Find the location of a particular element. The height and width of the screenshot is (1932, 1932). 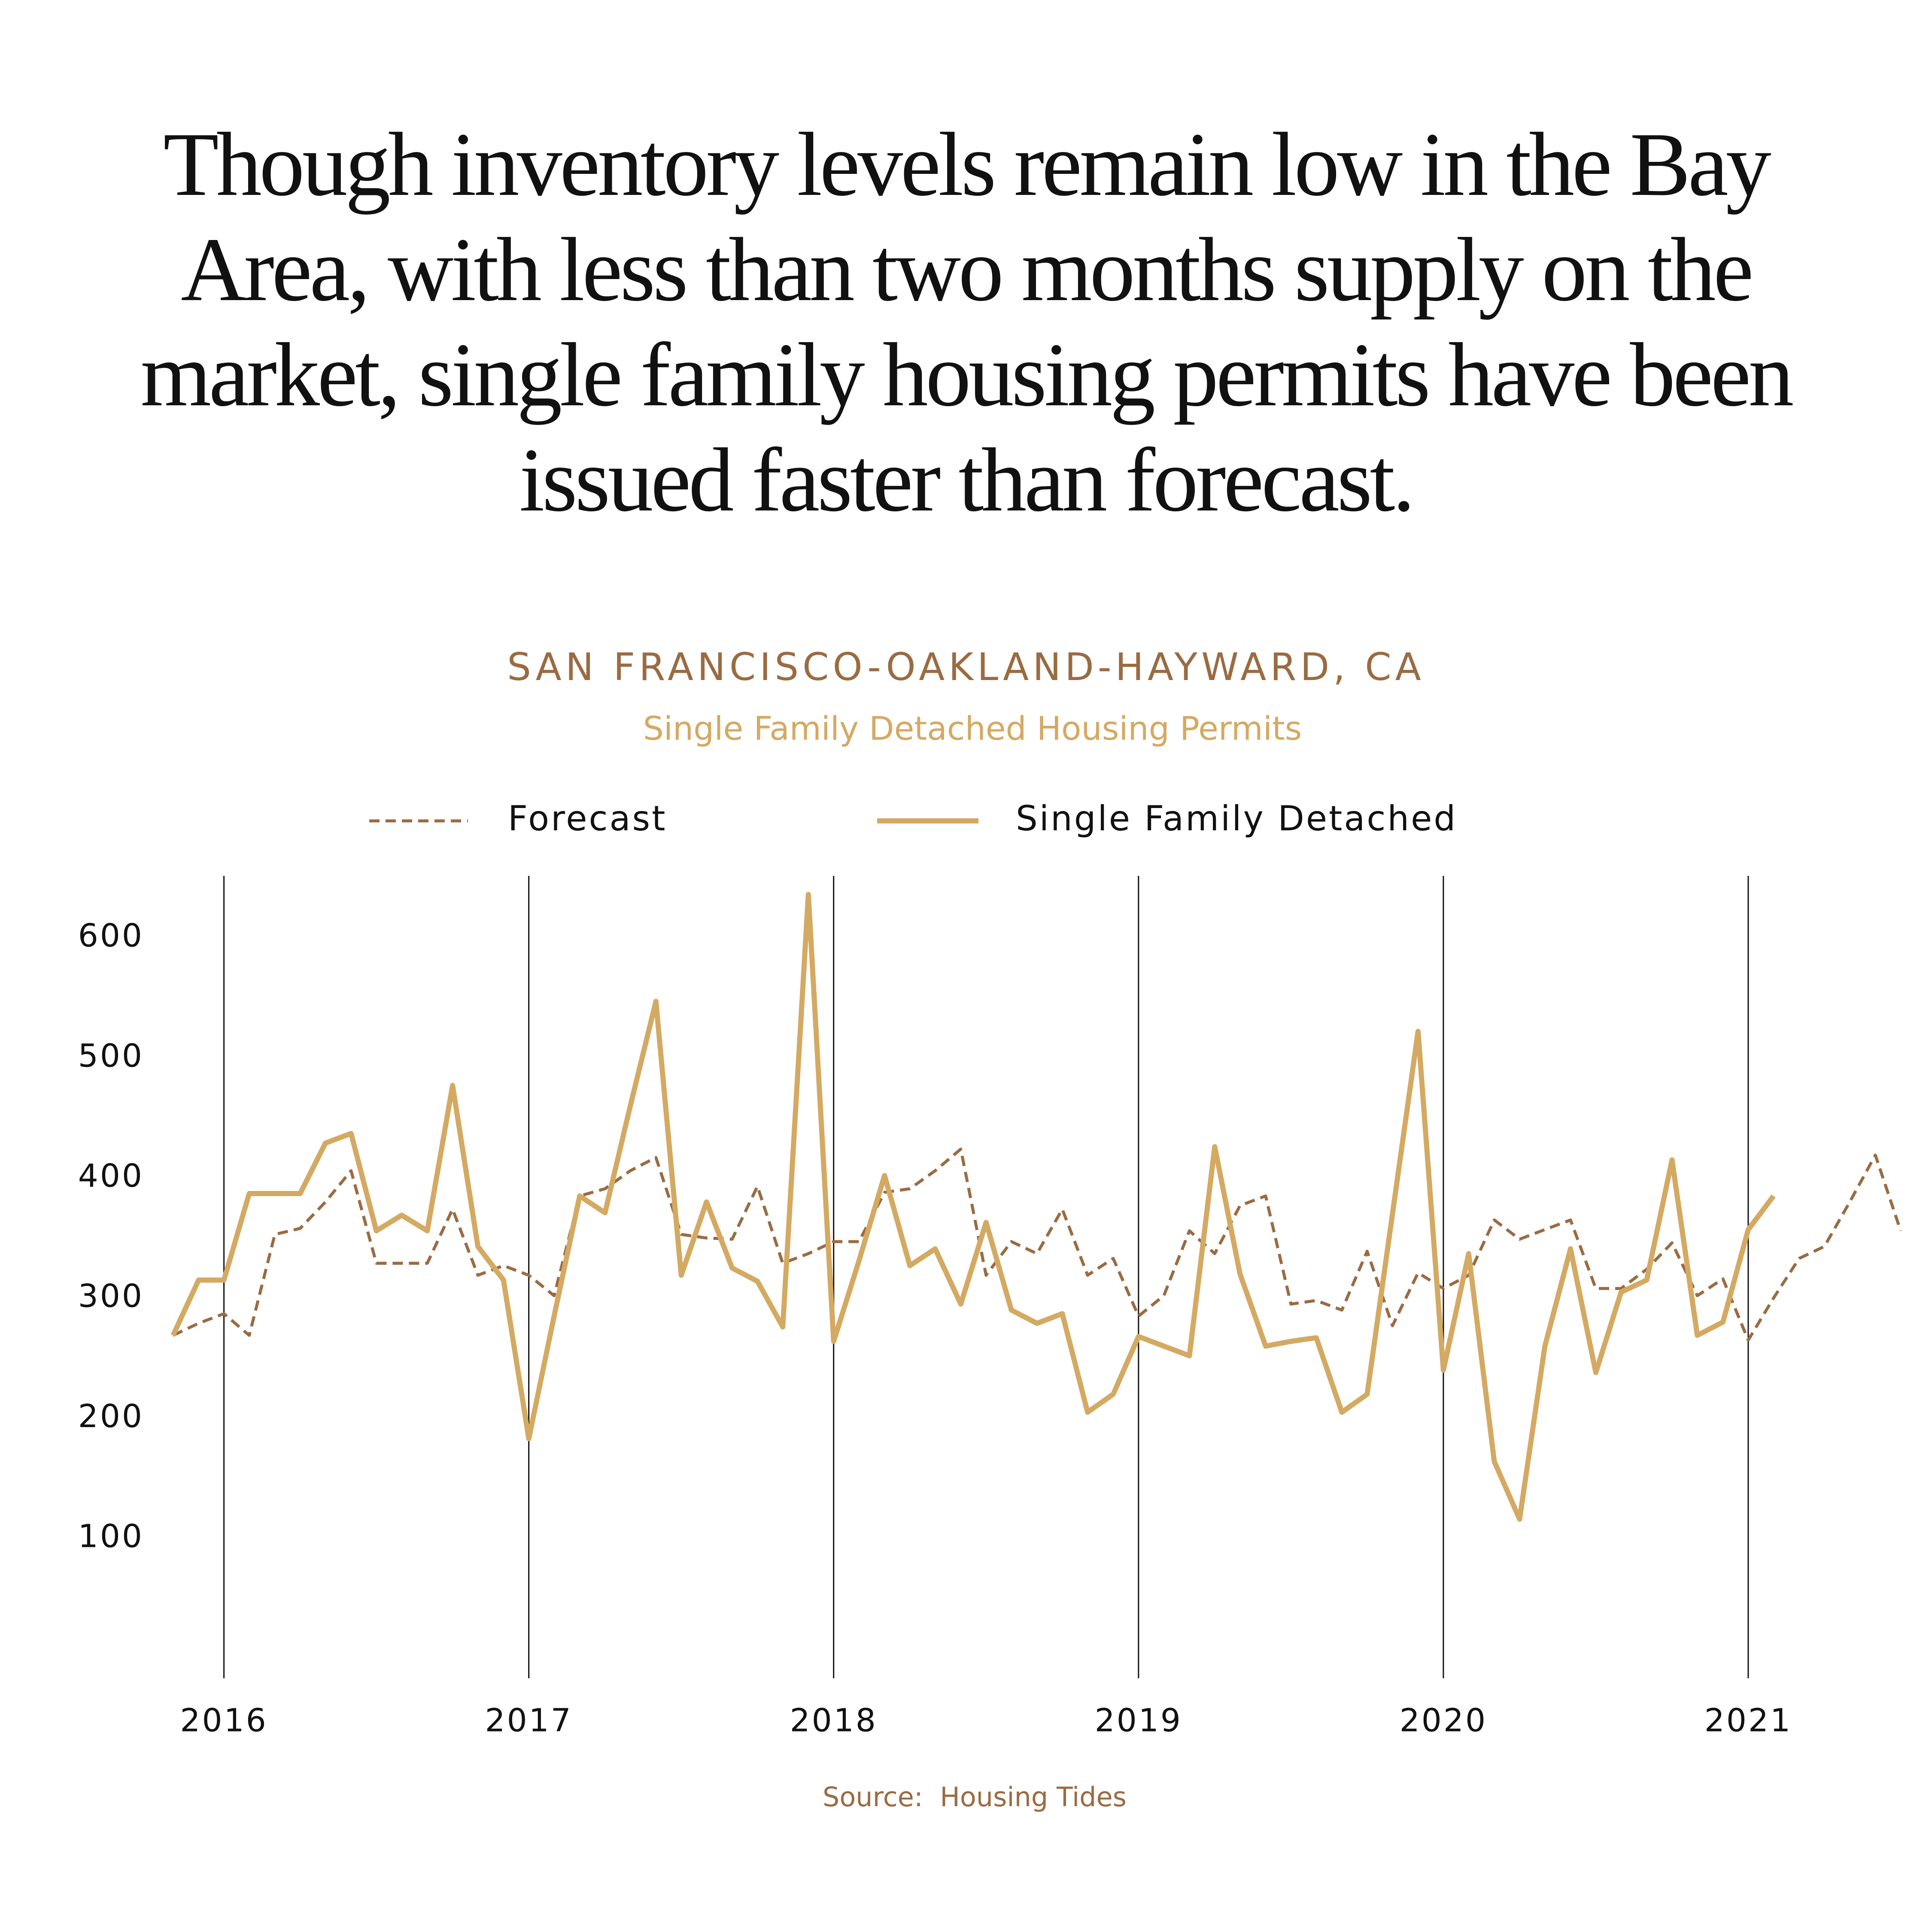

legend-label: Forecast is located at coordinates (587, 819).